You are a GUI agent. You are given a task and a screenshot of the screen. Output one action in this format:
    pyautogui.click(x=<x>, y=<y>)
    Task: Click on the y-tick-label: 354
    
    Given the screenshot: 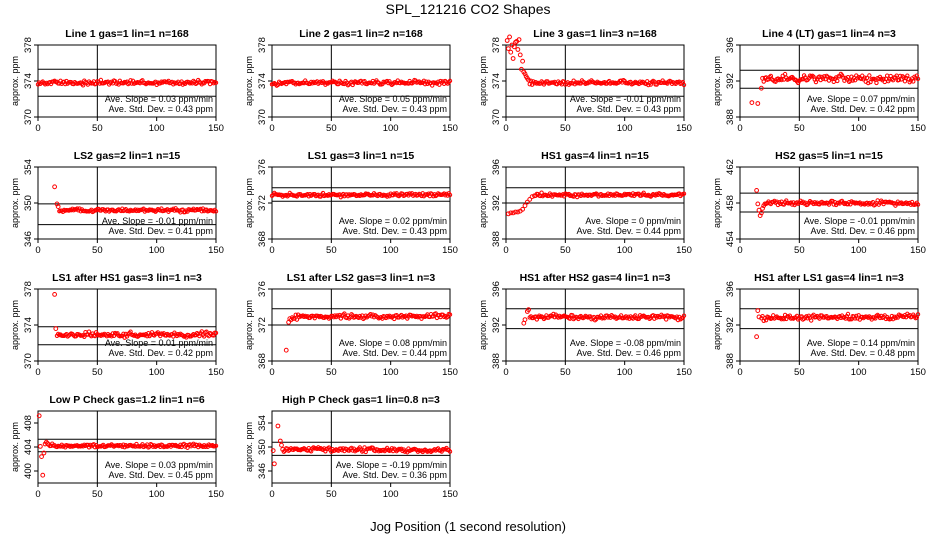 What is the action you would take?
    pyautogui.click(x=28, y=167)
    